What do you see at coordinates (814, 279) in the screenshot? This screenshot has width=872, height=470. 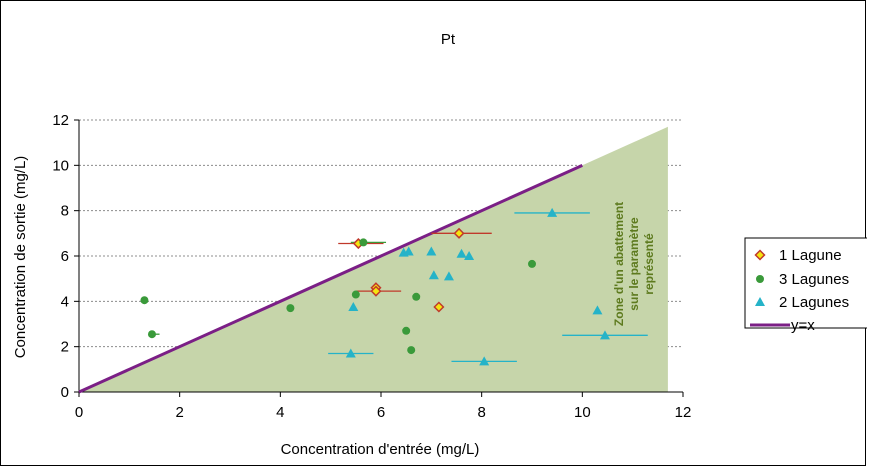 I see `legend-label-2: 3 Lagunes` at bounding box center [814, 279].